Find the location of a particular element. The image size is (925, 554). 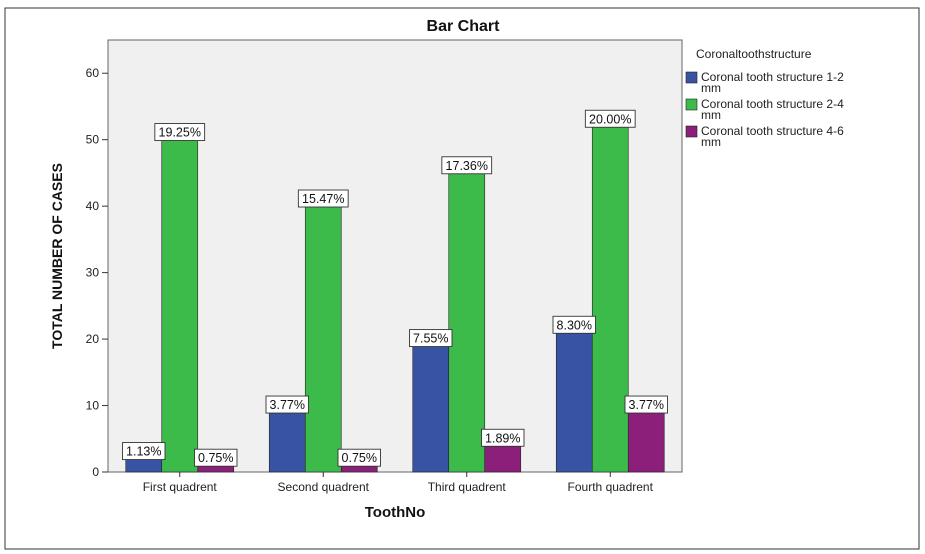

legend-label: Coronal tooth structure 2-4 is located at coordinates (772, 104).